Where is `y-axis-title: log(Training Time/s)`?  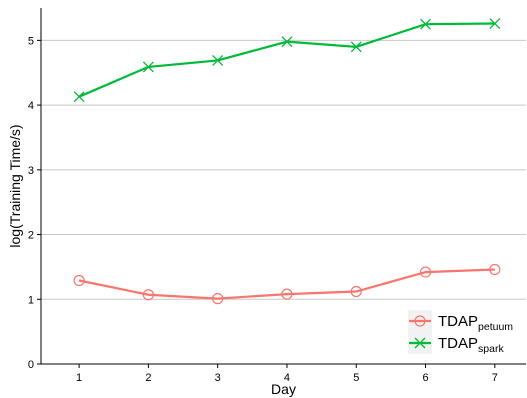 y-axis-title: log(Training Time/s) is located at coordinates (15, 185).